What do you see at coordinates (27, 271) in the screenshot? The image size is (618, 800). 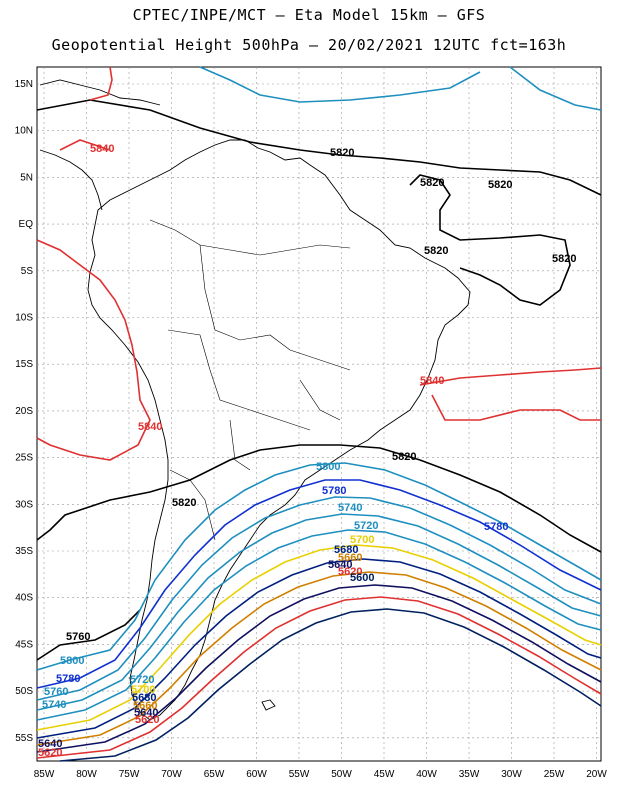 I see `lat-tick-label: 5S` at bounding box center [27, 271].